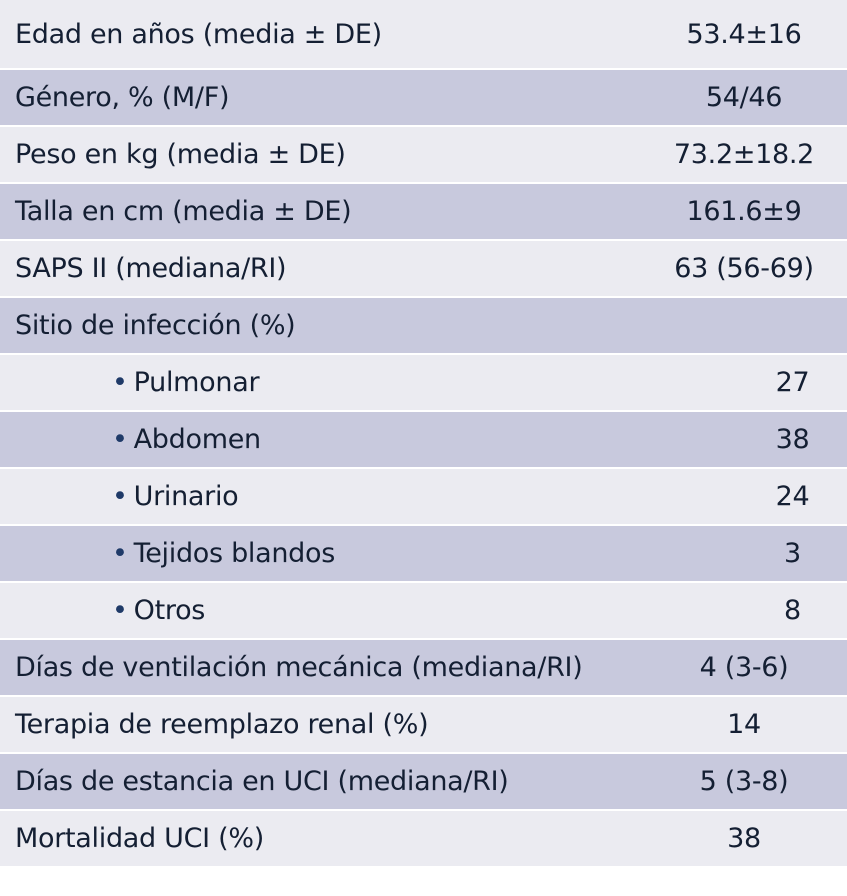  I want to click on row-label: Talla en cm (media ± DE), so click(183, 211).